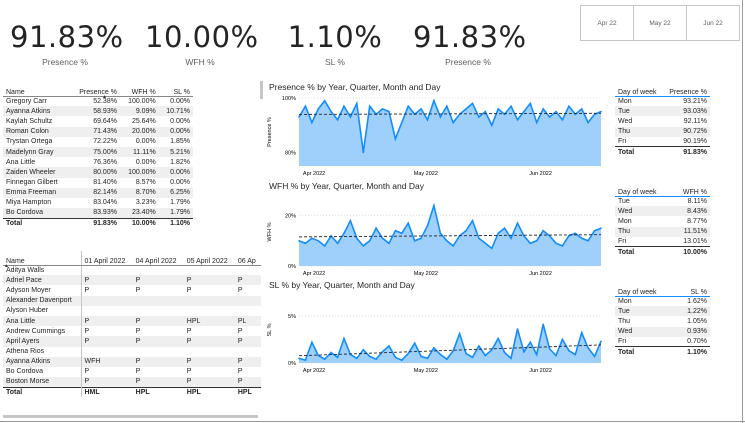 This screenshot has height=423, width=745. Describe the element at coordinates (98, 203) in the screenshot. I see `table-row: Miya Hampton 83.04% 3.23% 1.79%` at that location.